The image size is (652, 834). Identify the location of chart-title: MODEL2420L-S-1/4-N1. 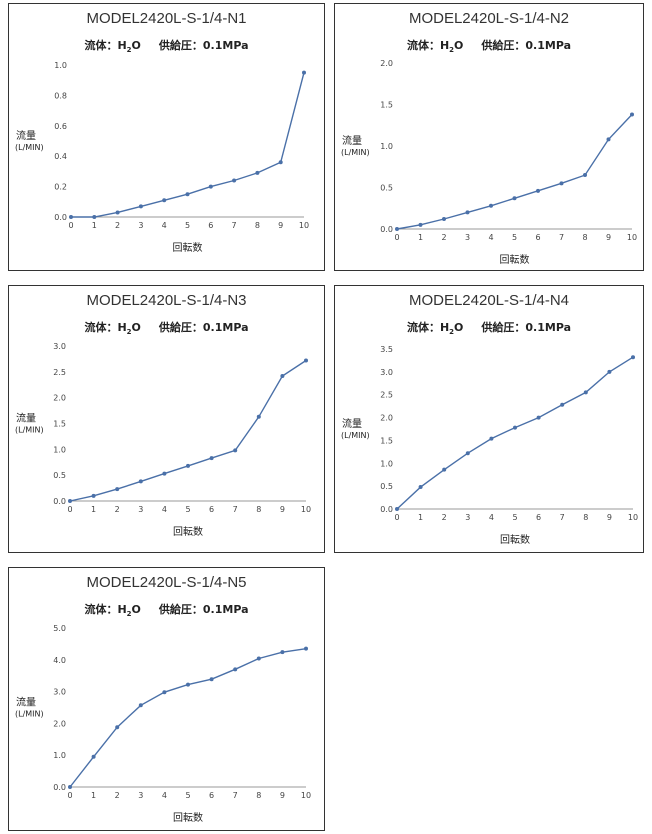
(166, 18).